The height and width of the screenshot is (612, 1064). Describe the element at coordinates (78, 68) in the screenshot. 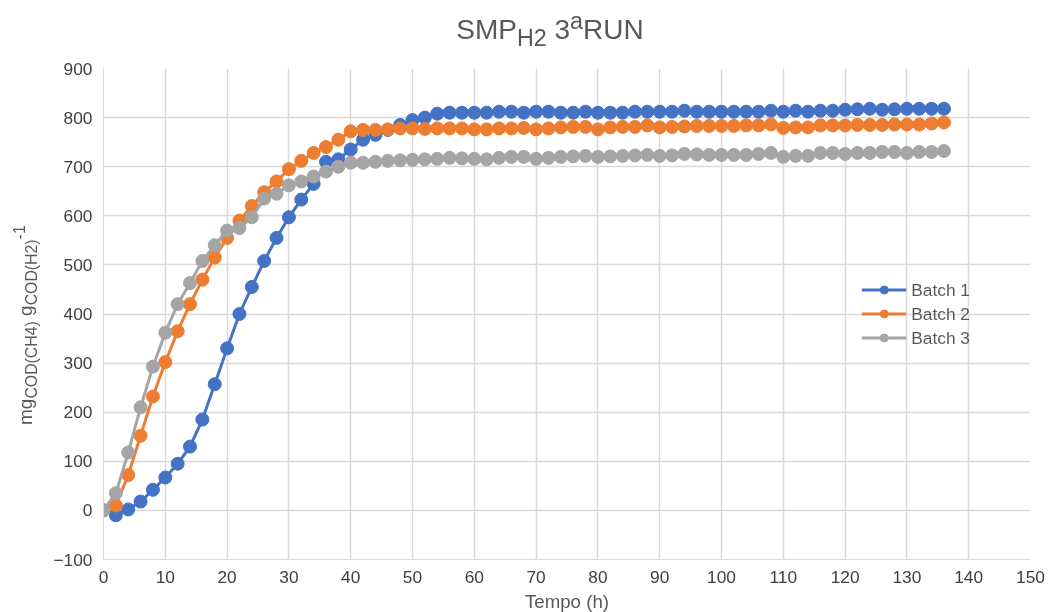

I see `y-tick-label: 900` at that location.